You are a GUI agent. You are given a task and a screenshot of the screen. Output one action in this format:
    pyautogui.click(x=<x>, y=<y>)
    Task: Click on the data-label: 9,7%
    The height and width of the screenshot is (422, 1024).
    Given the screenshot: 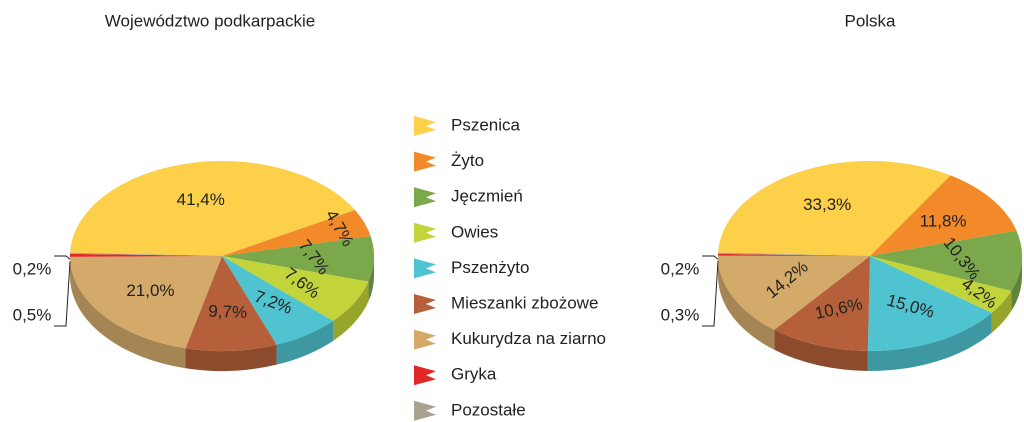 What is the action you would take?
    pyautogui.click(x=227, y=312)
    